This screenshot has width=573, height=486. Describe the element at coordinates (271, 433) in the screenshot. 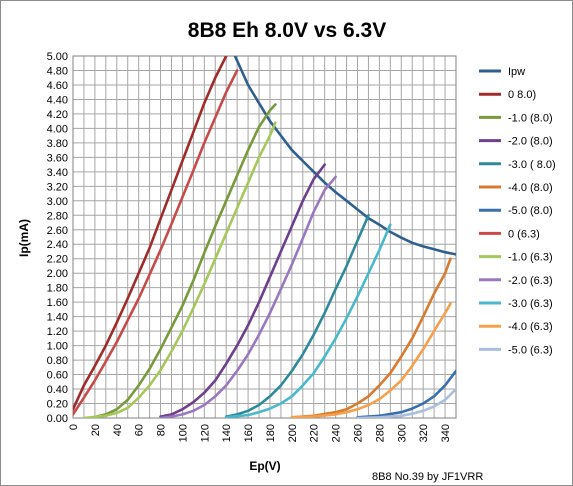

I see `x-tick-label: 180` at that location.